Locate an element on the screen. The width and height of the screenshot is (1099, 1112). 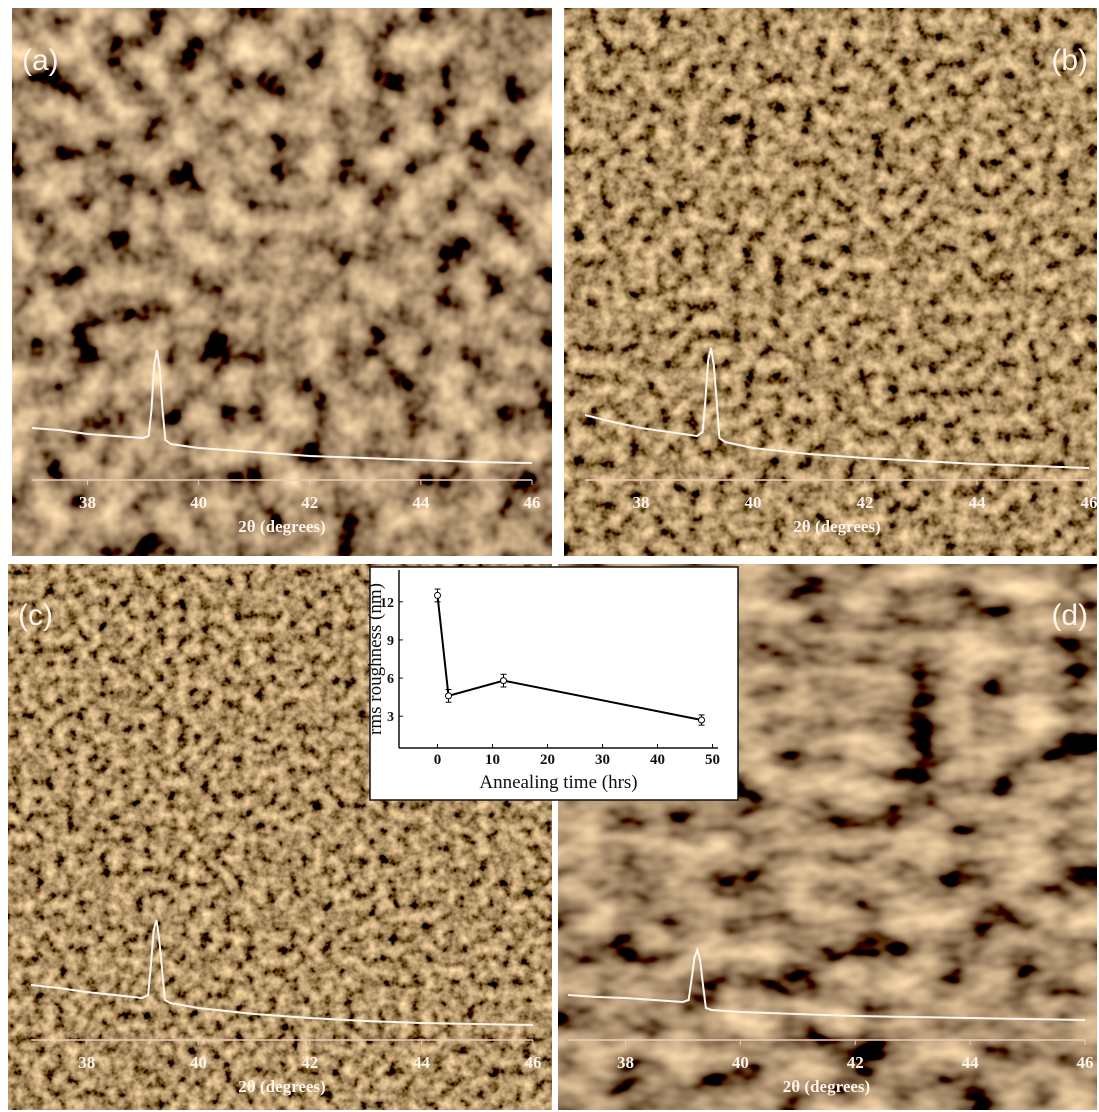
y-tick-label: 12 is located at coordinates (387, 603).